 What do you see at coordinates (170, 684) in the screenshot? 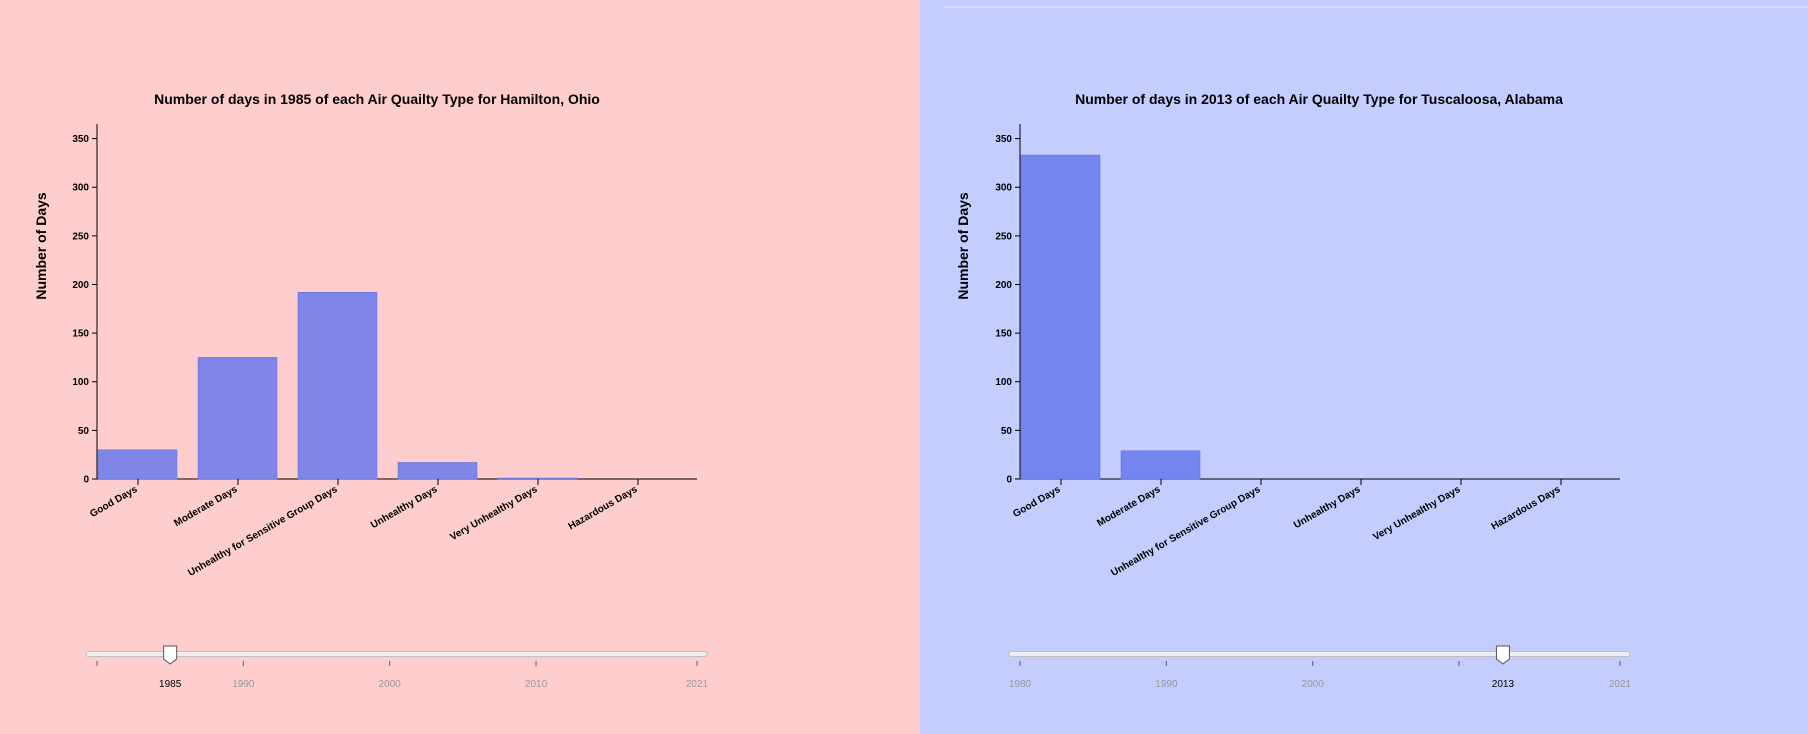
I see `slider-selected-year-label: 1985` at bounding box center [170, 684].